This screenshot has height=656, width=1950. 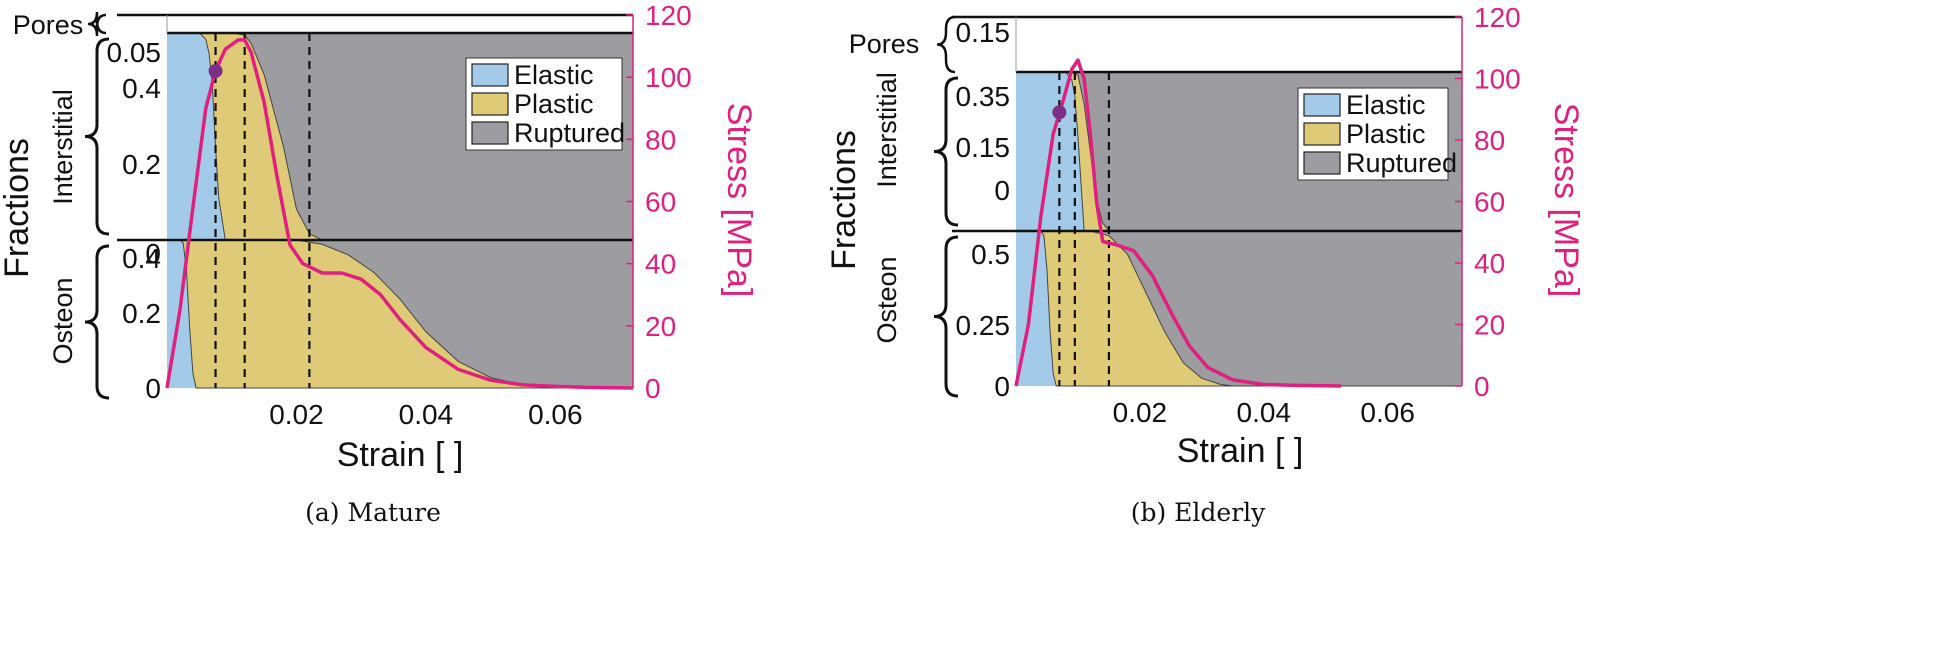 I want to click on interstitial-elastic-edge, so click(x=1239, y=151).